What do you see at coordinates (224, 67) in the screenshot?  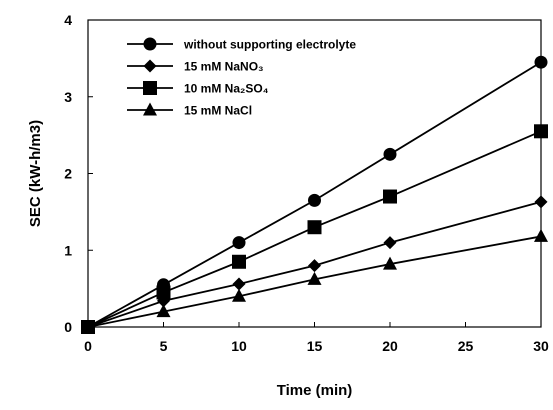 I see `legend-label: 15 mM NaNO₃` at bounding box center [224, 67].